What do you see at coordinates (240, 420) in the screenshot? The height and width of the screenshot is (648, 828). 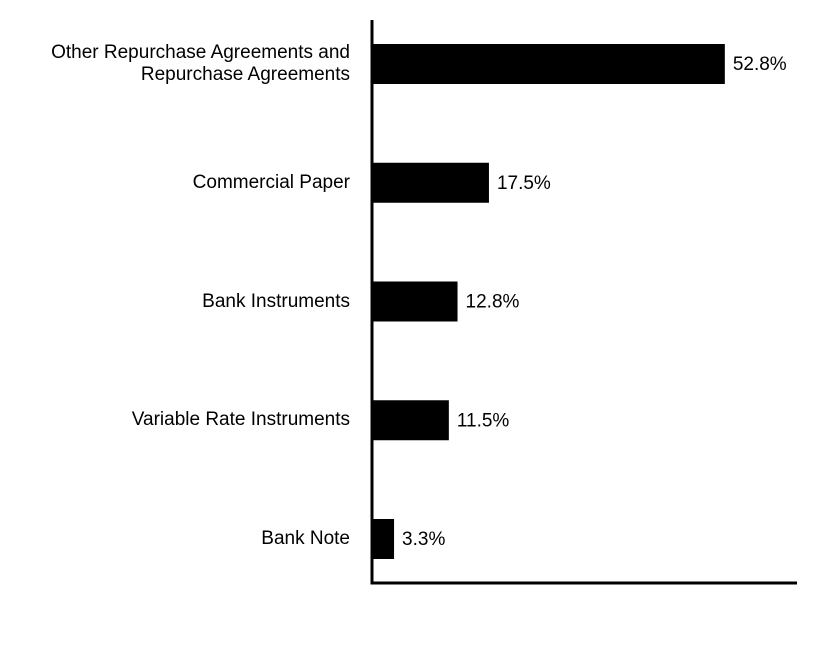 I see `category-label: Variable Rate Instruments` at bounding box center [240, 420].